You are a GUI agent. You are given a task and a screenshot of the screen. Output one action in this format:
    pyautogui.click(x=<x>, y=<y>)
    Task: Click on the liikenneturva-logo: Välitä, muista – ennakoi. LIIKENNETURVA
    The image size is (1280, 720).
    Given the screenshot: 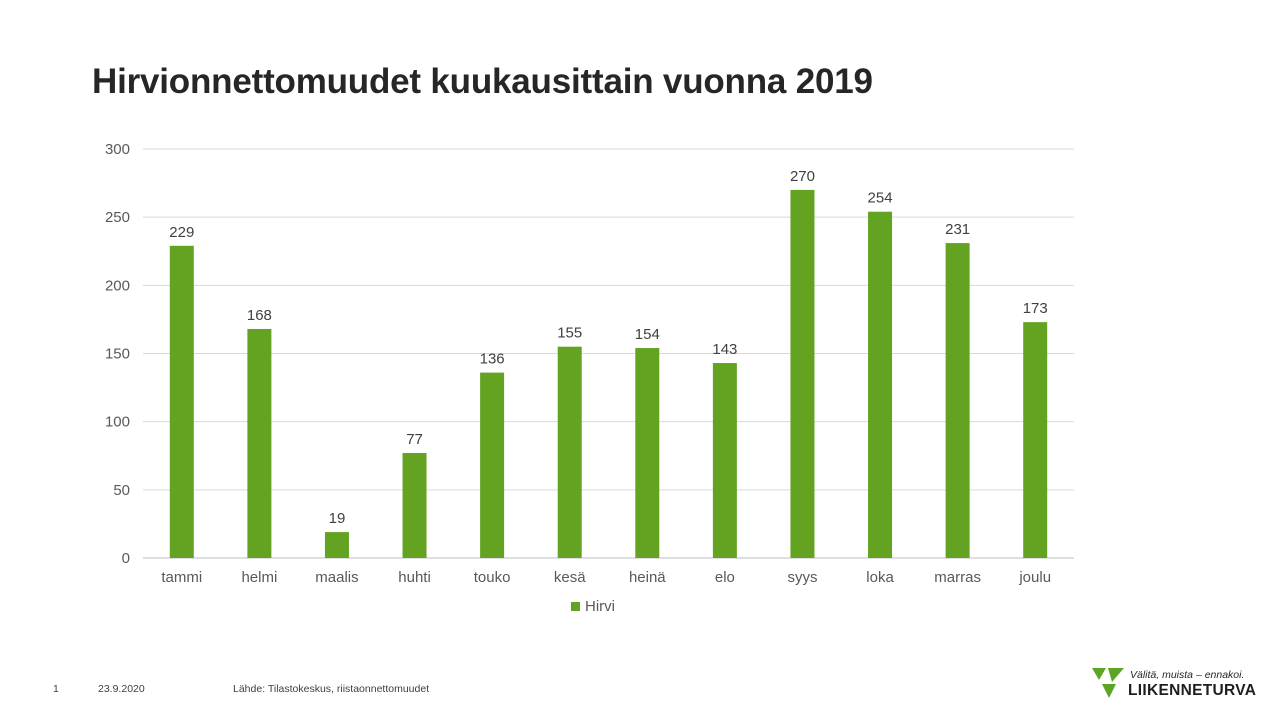 What is the action you would take?
    pyautogui.click(x=1173, y=684)
    